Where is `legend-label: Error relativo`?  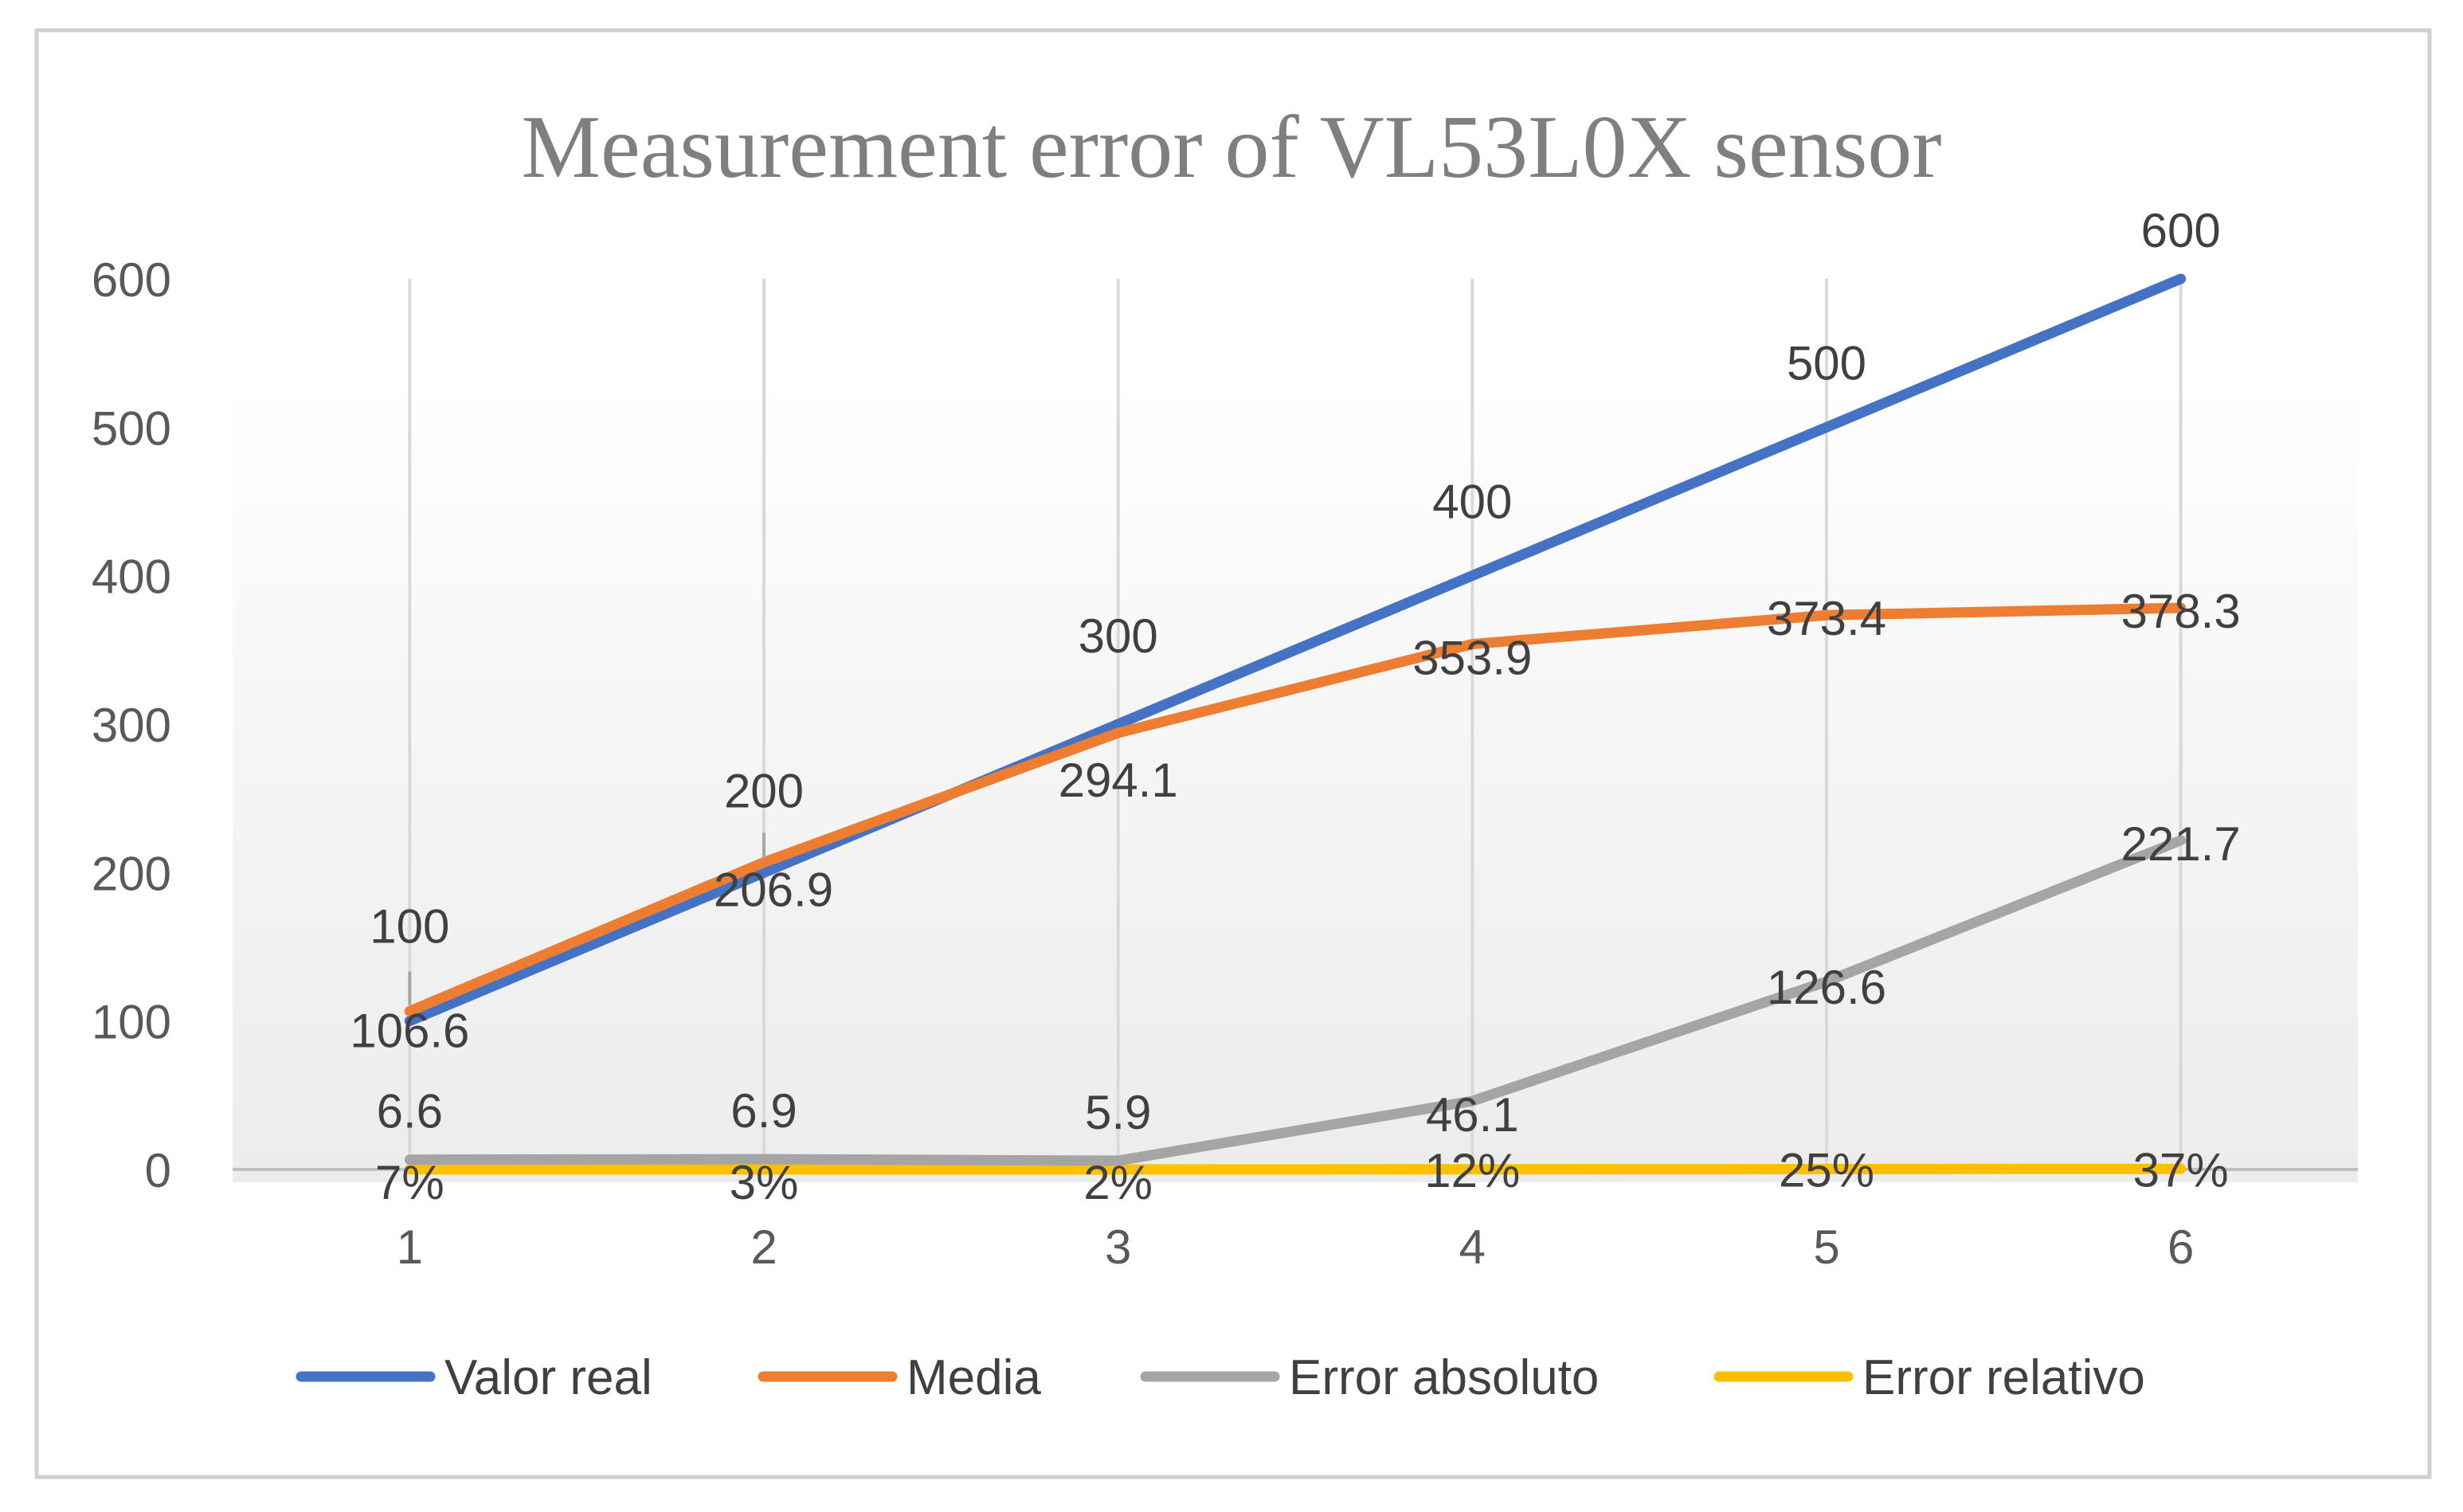 legend-label: Error relativo is located at coordinates (2003, 1378).